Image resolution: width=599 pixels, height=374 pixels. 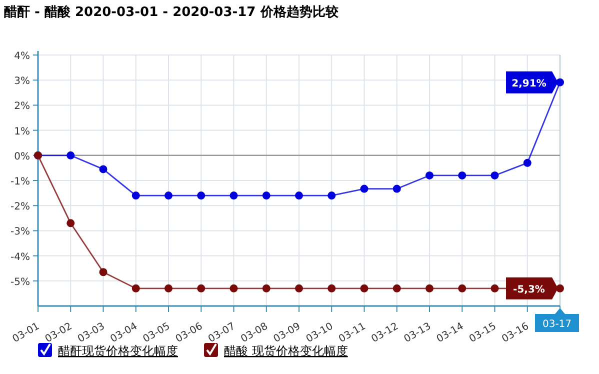 What do you see at coordinates (20, 257) in the screenshot?
I see `y-tick-label: -4%` at bounding box center [20, 257].